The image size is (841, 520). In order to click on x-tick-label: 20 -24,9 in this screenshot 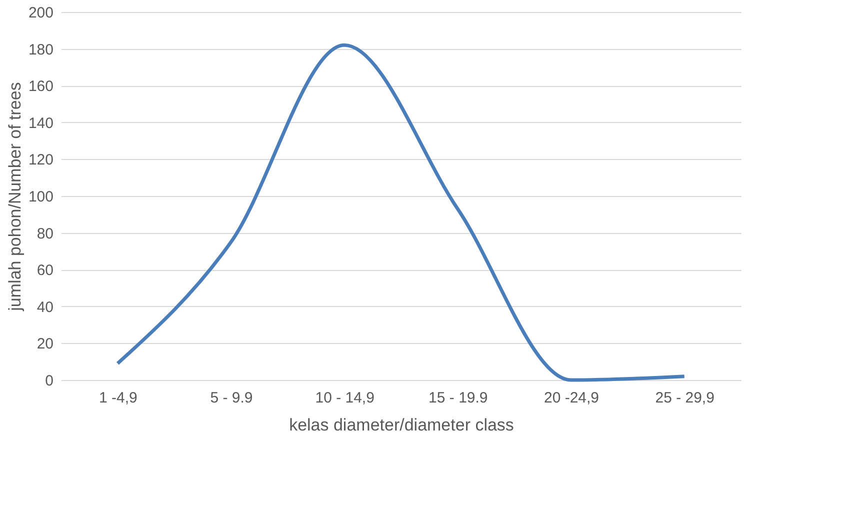, I will do `click(572, 398)`.